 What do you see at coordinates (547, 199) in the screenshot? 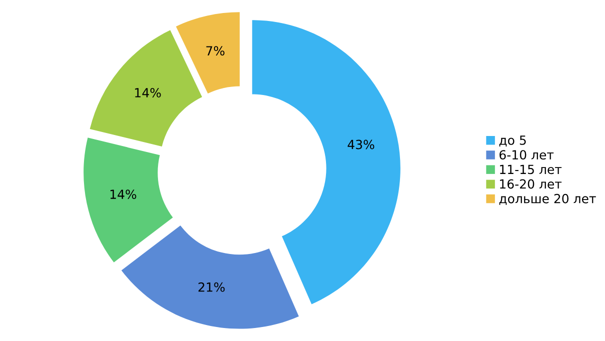
I see `legend-label: дольше 20 лет` at bounding box center [547, 199].